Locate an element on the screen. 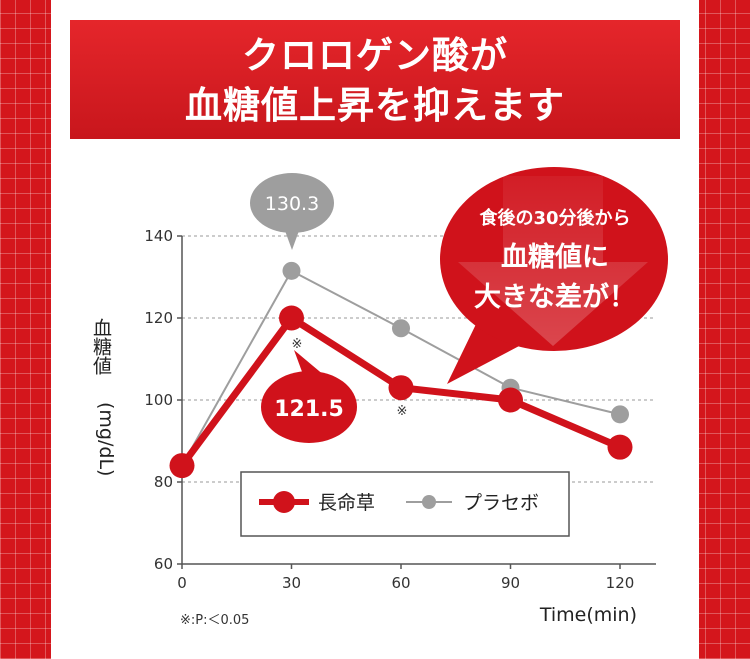 The width and height of the screenshot is (750, 659). x-tick-label-120: 120 is located at coordinates (620, 583).